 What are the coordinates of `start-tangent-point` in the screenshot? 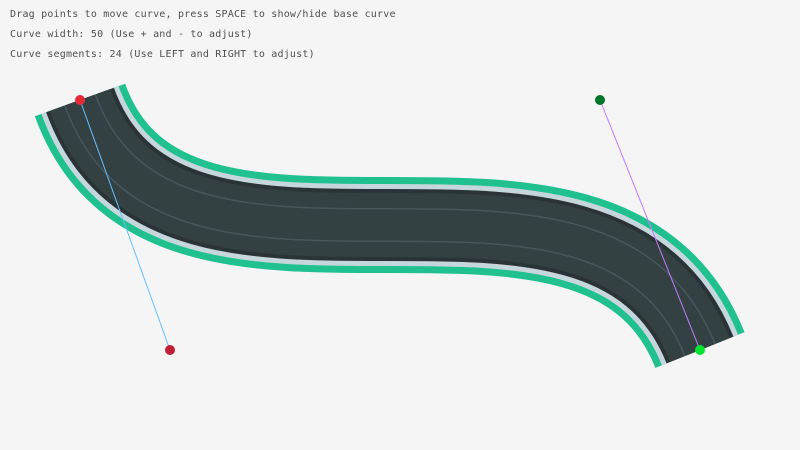 It's located at (170, 350).